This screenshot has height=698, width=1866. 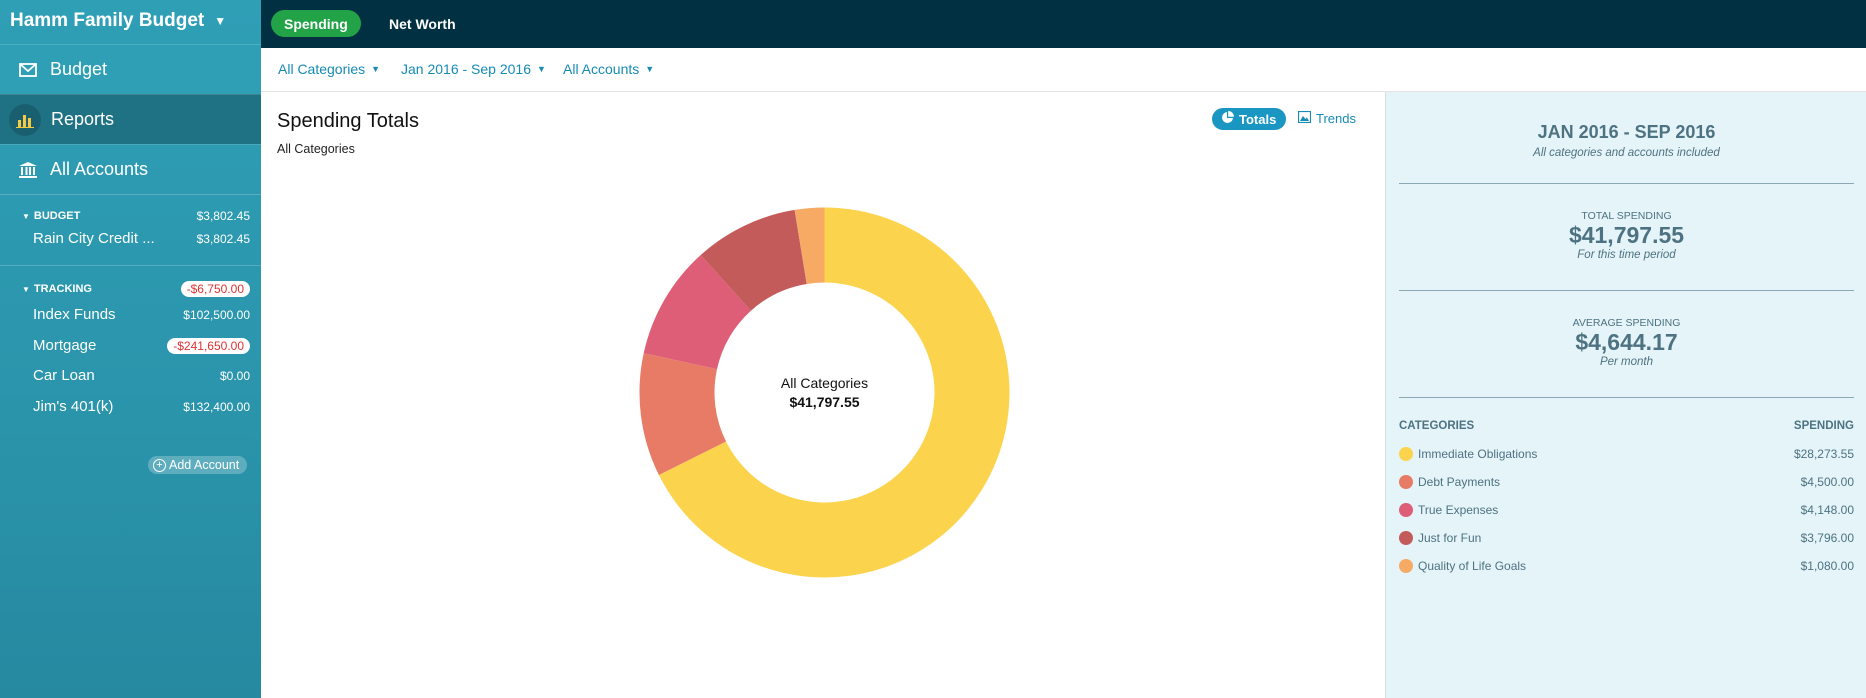 I want to click on average-spending-block: AVERAGE SPENDING $4,644.17 Per month, so click(x=1626, y=342).